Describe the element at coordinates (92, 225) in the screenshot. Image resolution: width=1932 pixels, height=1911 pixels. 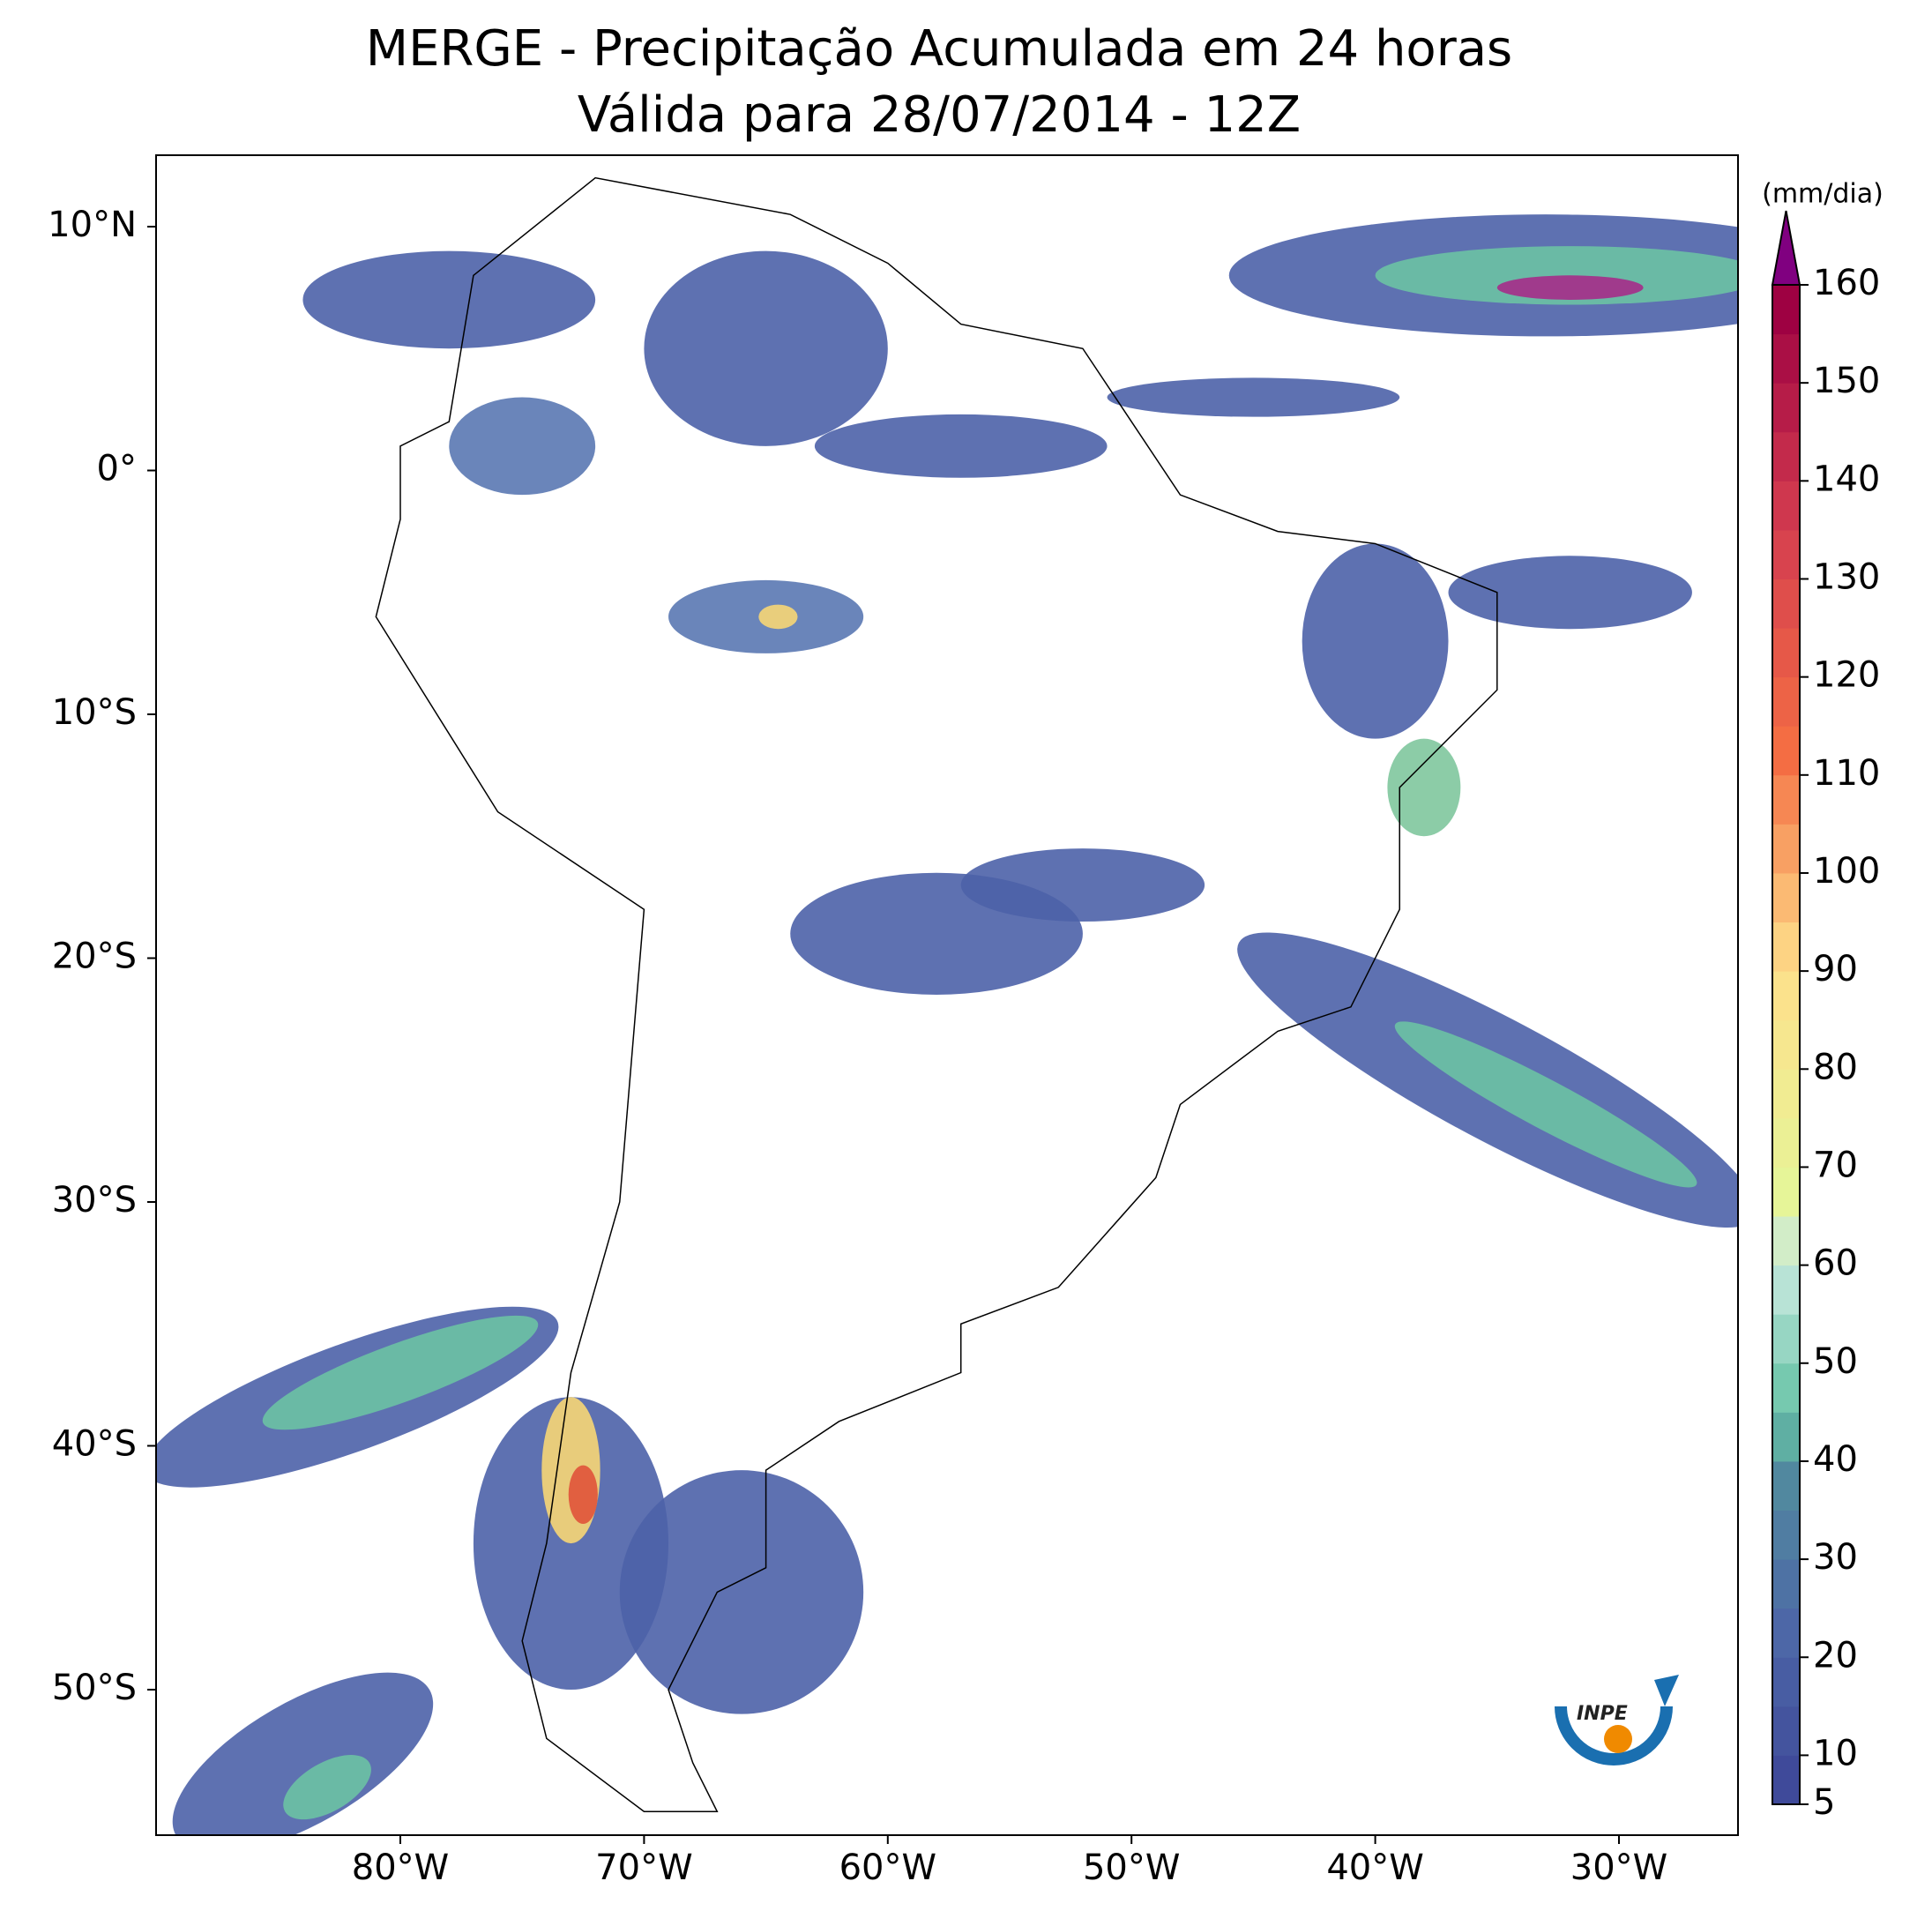
I see `y-tick-label: 10°N` at that location.